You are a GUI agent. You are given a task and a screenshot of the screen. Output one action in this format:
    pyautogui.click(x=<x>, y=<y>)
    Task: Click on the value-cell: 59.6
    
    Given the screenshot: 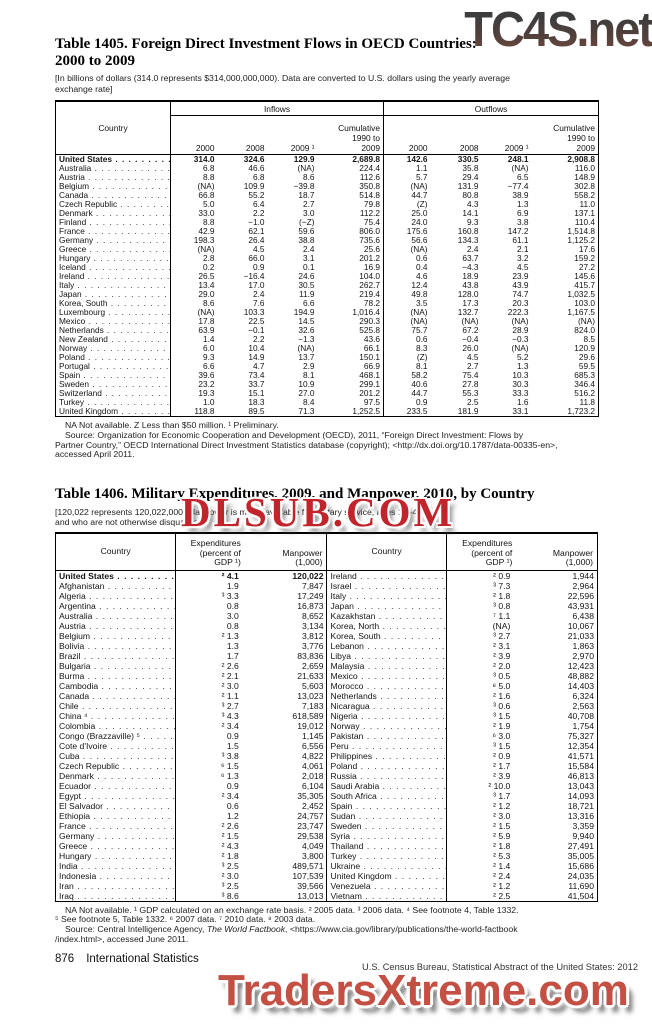 What is the action you would take?
    pyautogui.click(x=306, y=231)
    